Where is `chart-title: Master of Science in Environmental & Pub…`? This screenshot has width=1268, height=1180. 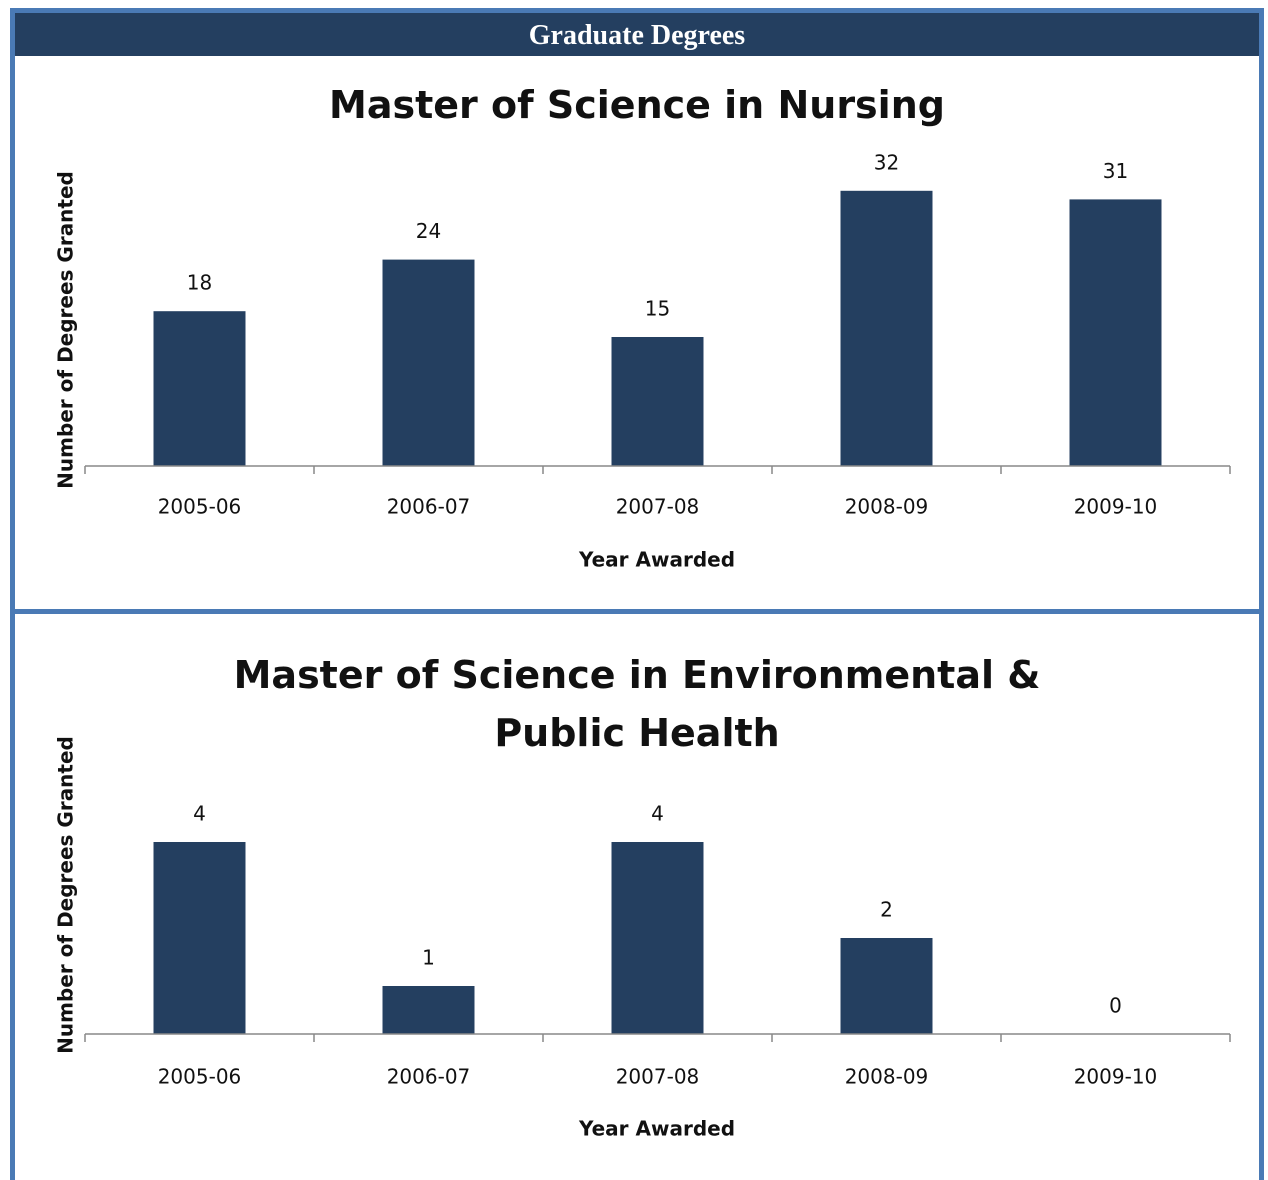
chart-title: Master of Science in Environmental & Pub… is located at coordinates (637, 704).